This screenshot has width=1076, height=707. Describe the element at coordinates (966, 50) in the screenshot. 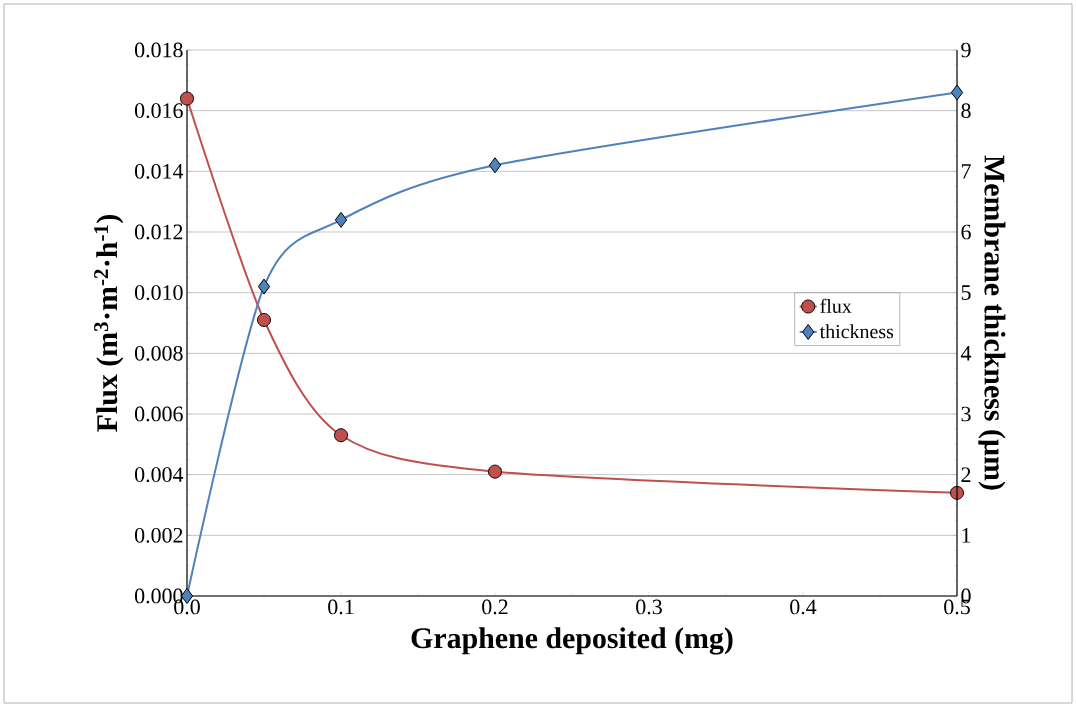

I see `y2-tick-label: 9` at that location.